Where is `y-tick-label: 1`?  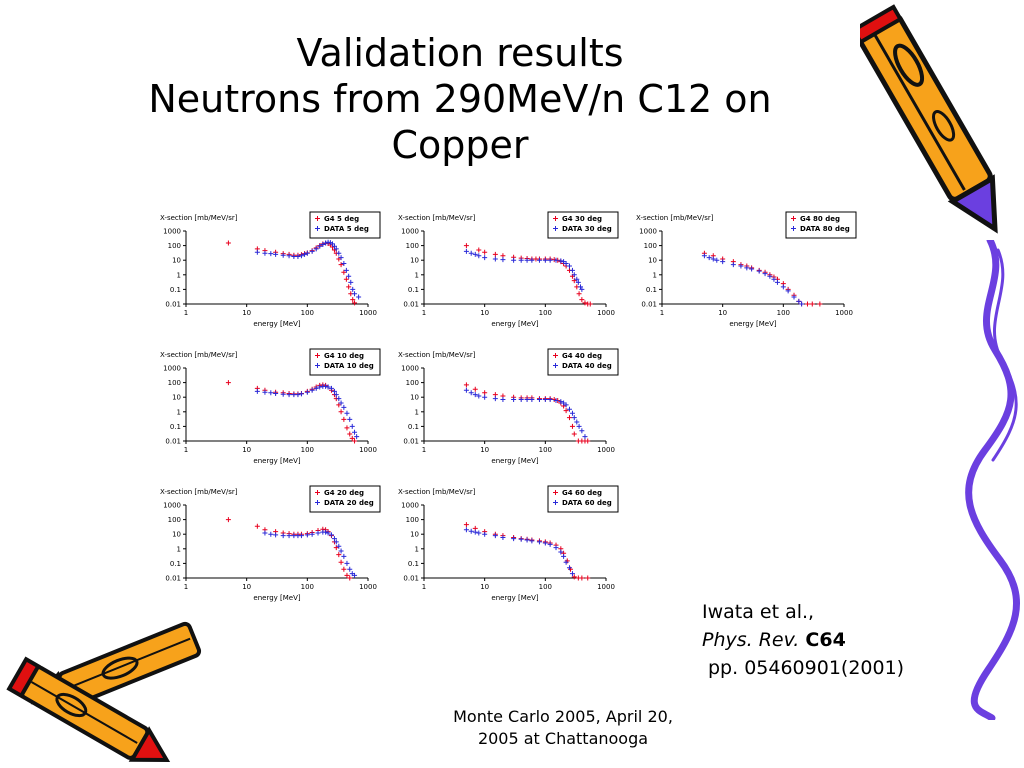 y-tick-label: 1 is located at coordinates (417, 412).